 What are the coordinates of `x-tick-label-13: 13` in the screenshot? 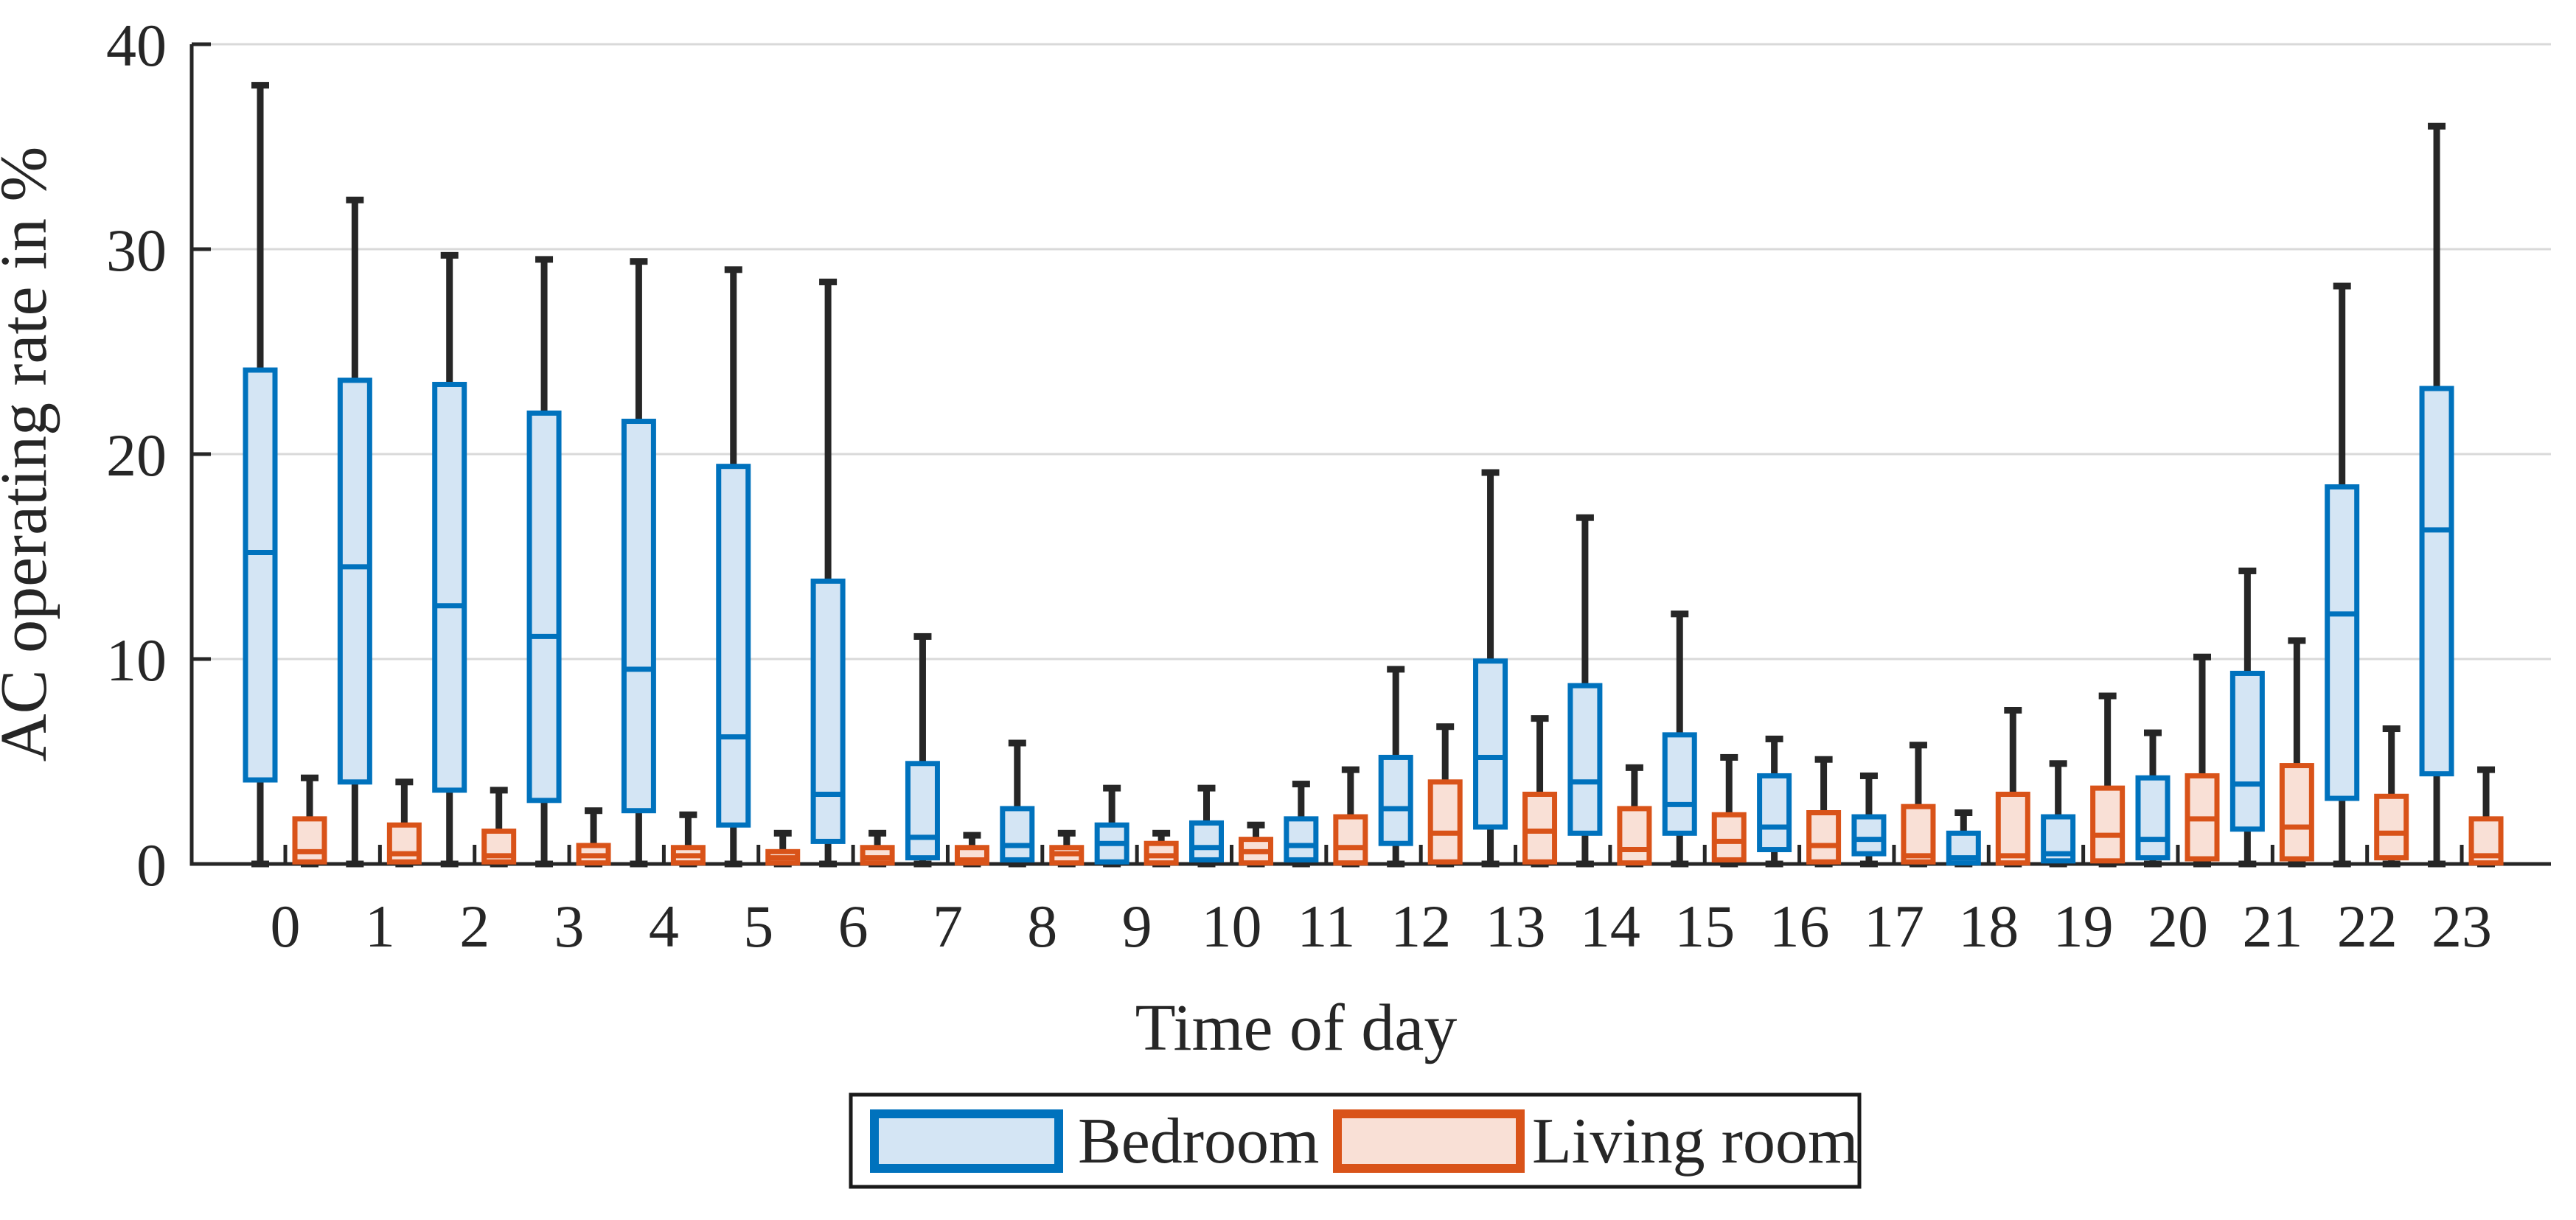 It's located at (1516, 926).